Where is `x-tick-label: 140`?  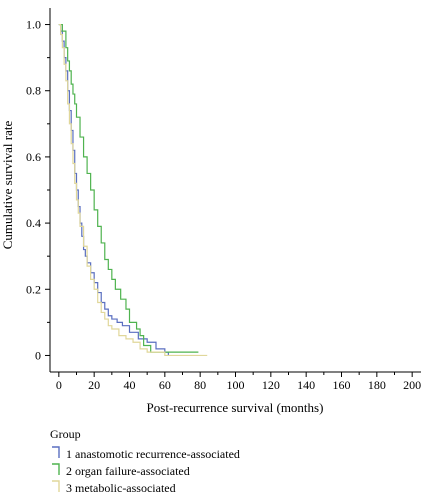
x-tick-label: 140 is located at coordinates (306, 385).